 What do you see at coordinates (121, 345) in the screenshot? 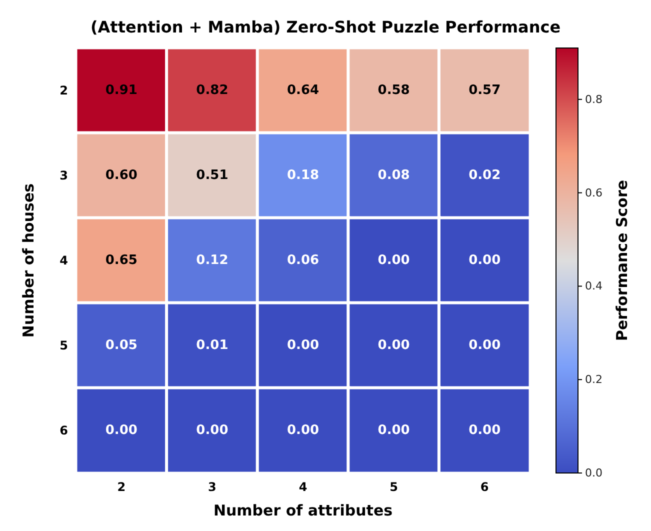
I see `data-label: 0.05` at bounding box center [121, 345].